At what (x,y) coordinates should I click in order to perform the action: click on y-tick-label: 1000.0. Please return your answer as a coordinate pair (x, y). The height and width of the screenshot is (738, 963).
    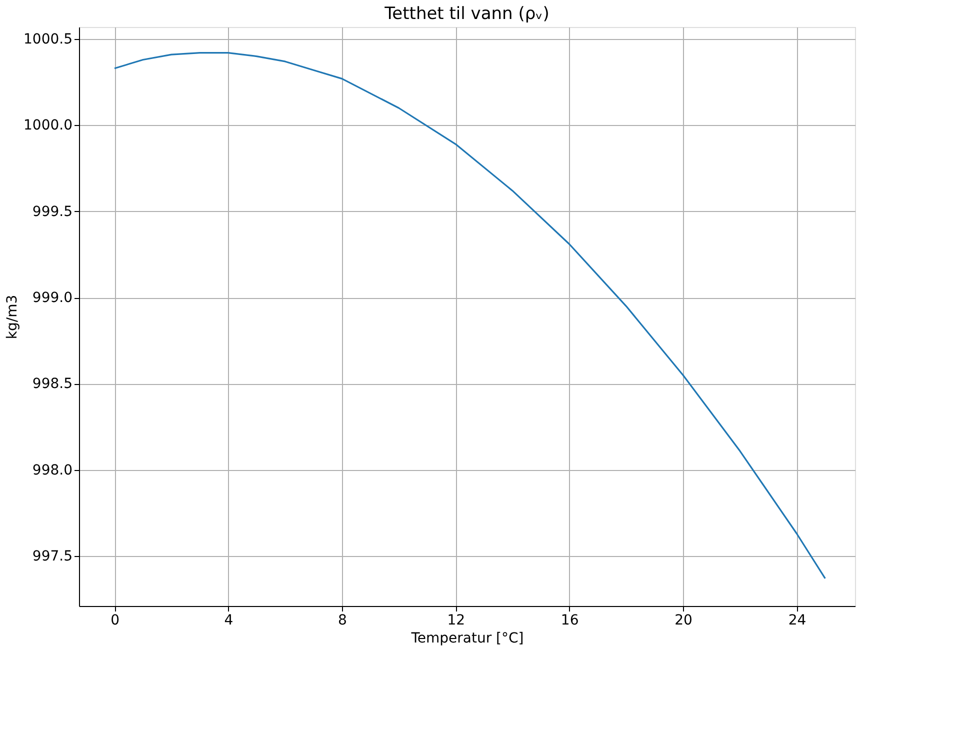
    Looking at the image, I should click on (48, 126).